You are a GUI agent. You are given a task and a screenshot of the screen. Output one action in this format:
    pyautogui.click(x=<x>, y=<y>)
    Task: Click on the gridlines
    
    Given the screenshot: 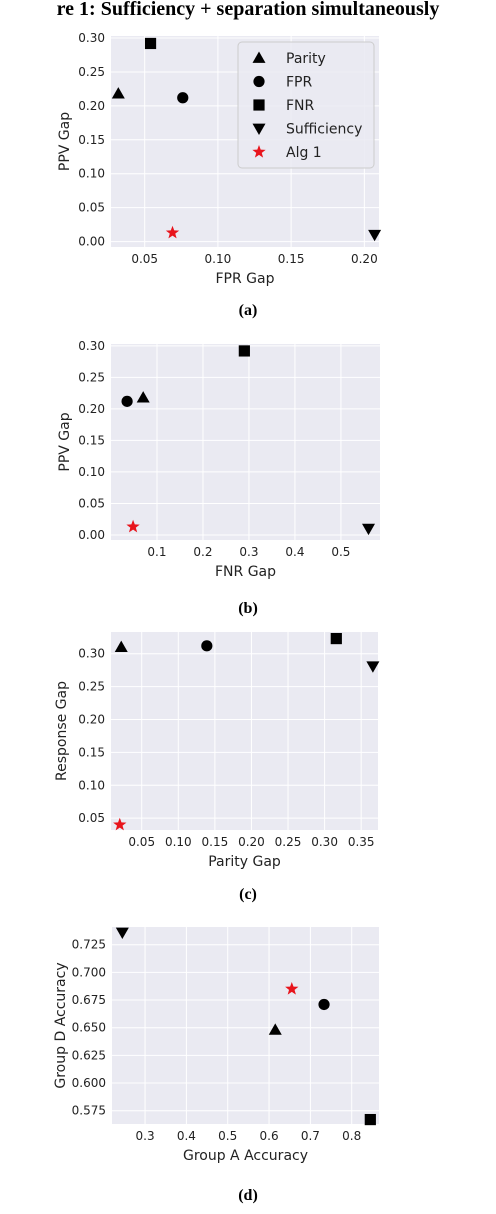 What is the action you would take?
    pyautogui.click(x=245, y=1025)
    